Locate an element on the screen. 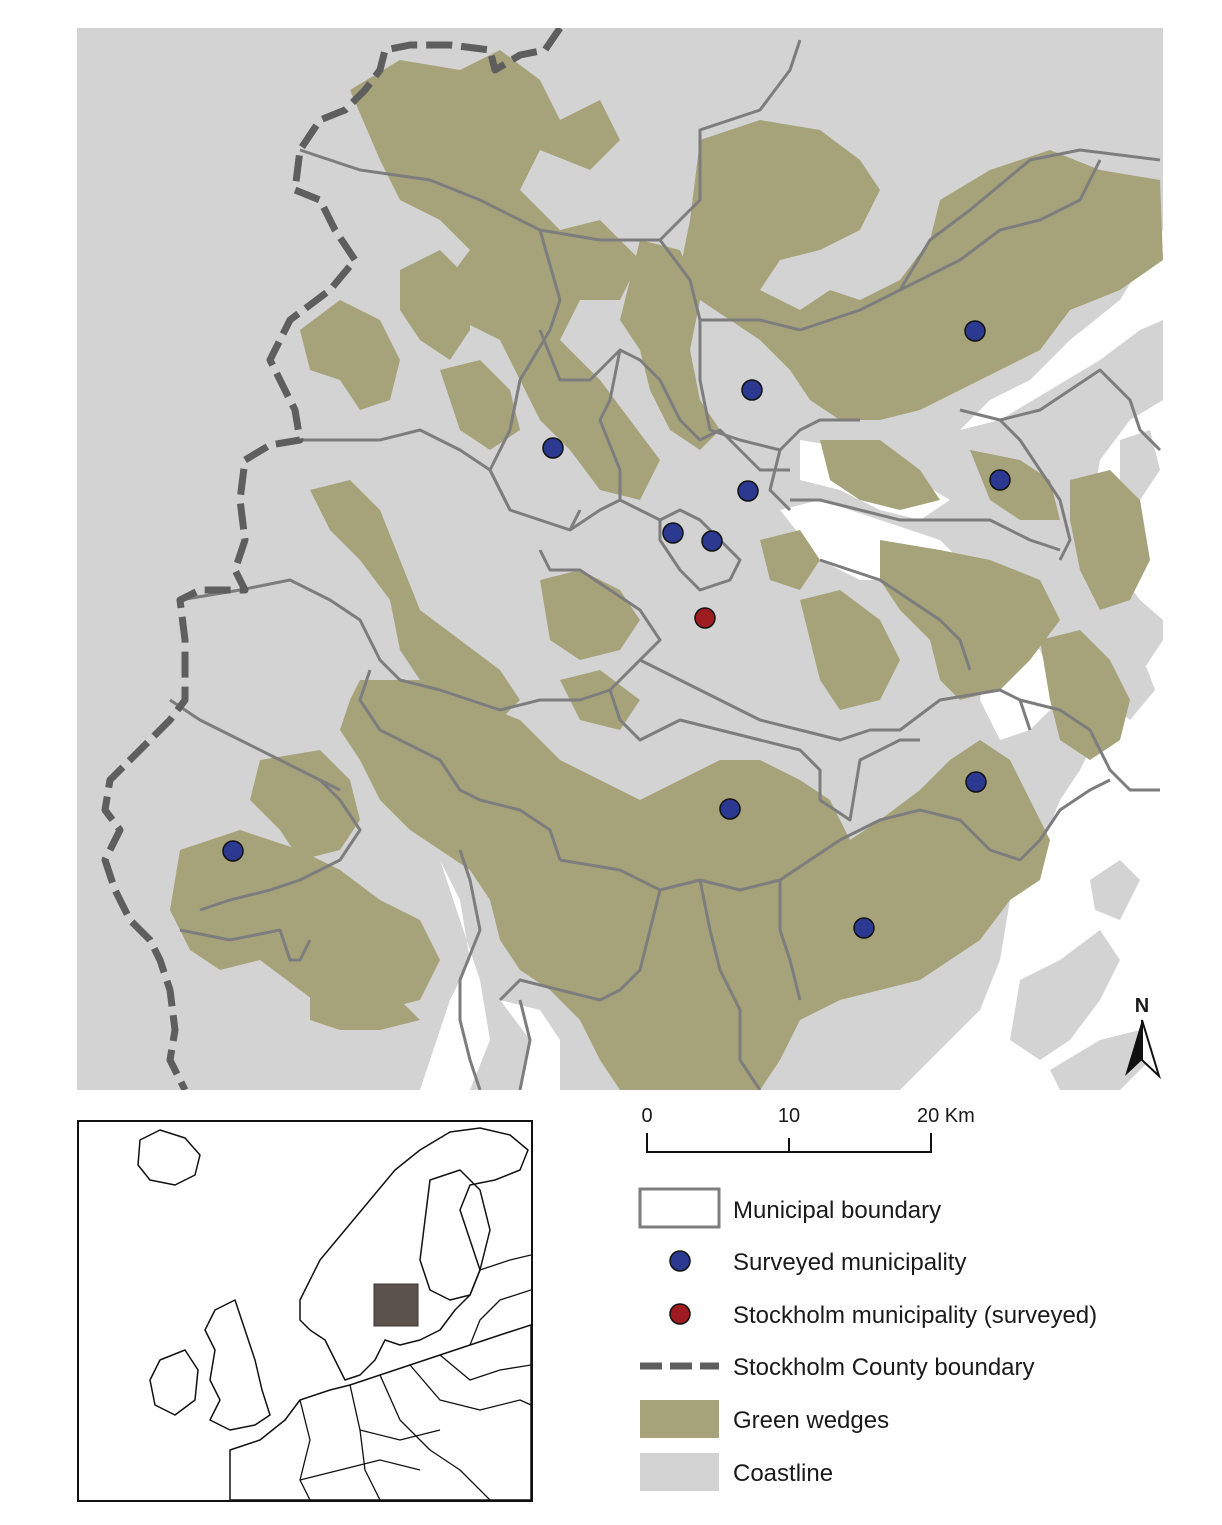  legend-label-green: Green wedges is located at coordinates (811, 1420).